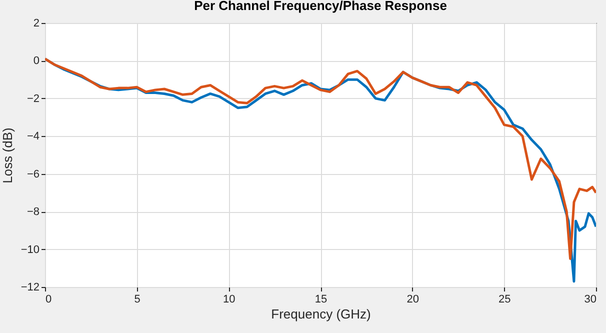  I want to click on x-tick-label: 15, so click(321, 300).